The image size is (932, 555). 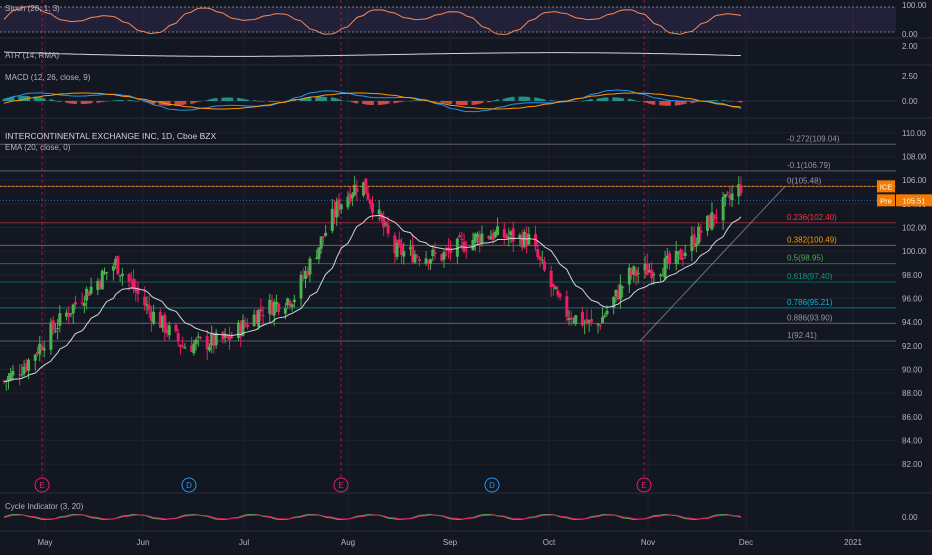 I want to click on fib-level-label-9: 1(92.41), so click(x=802, y=335).